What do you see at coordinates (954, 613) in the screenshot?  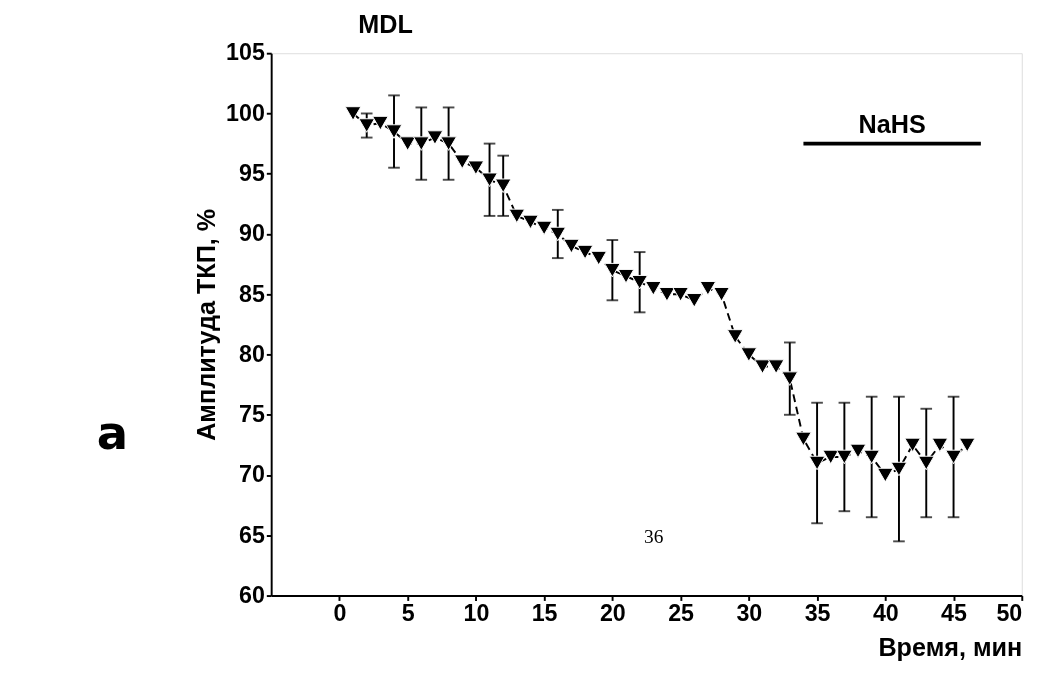 I see `x-tick-label: 45` at bounding box center [954, 613].